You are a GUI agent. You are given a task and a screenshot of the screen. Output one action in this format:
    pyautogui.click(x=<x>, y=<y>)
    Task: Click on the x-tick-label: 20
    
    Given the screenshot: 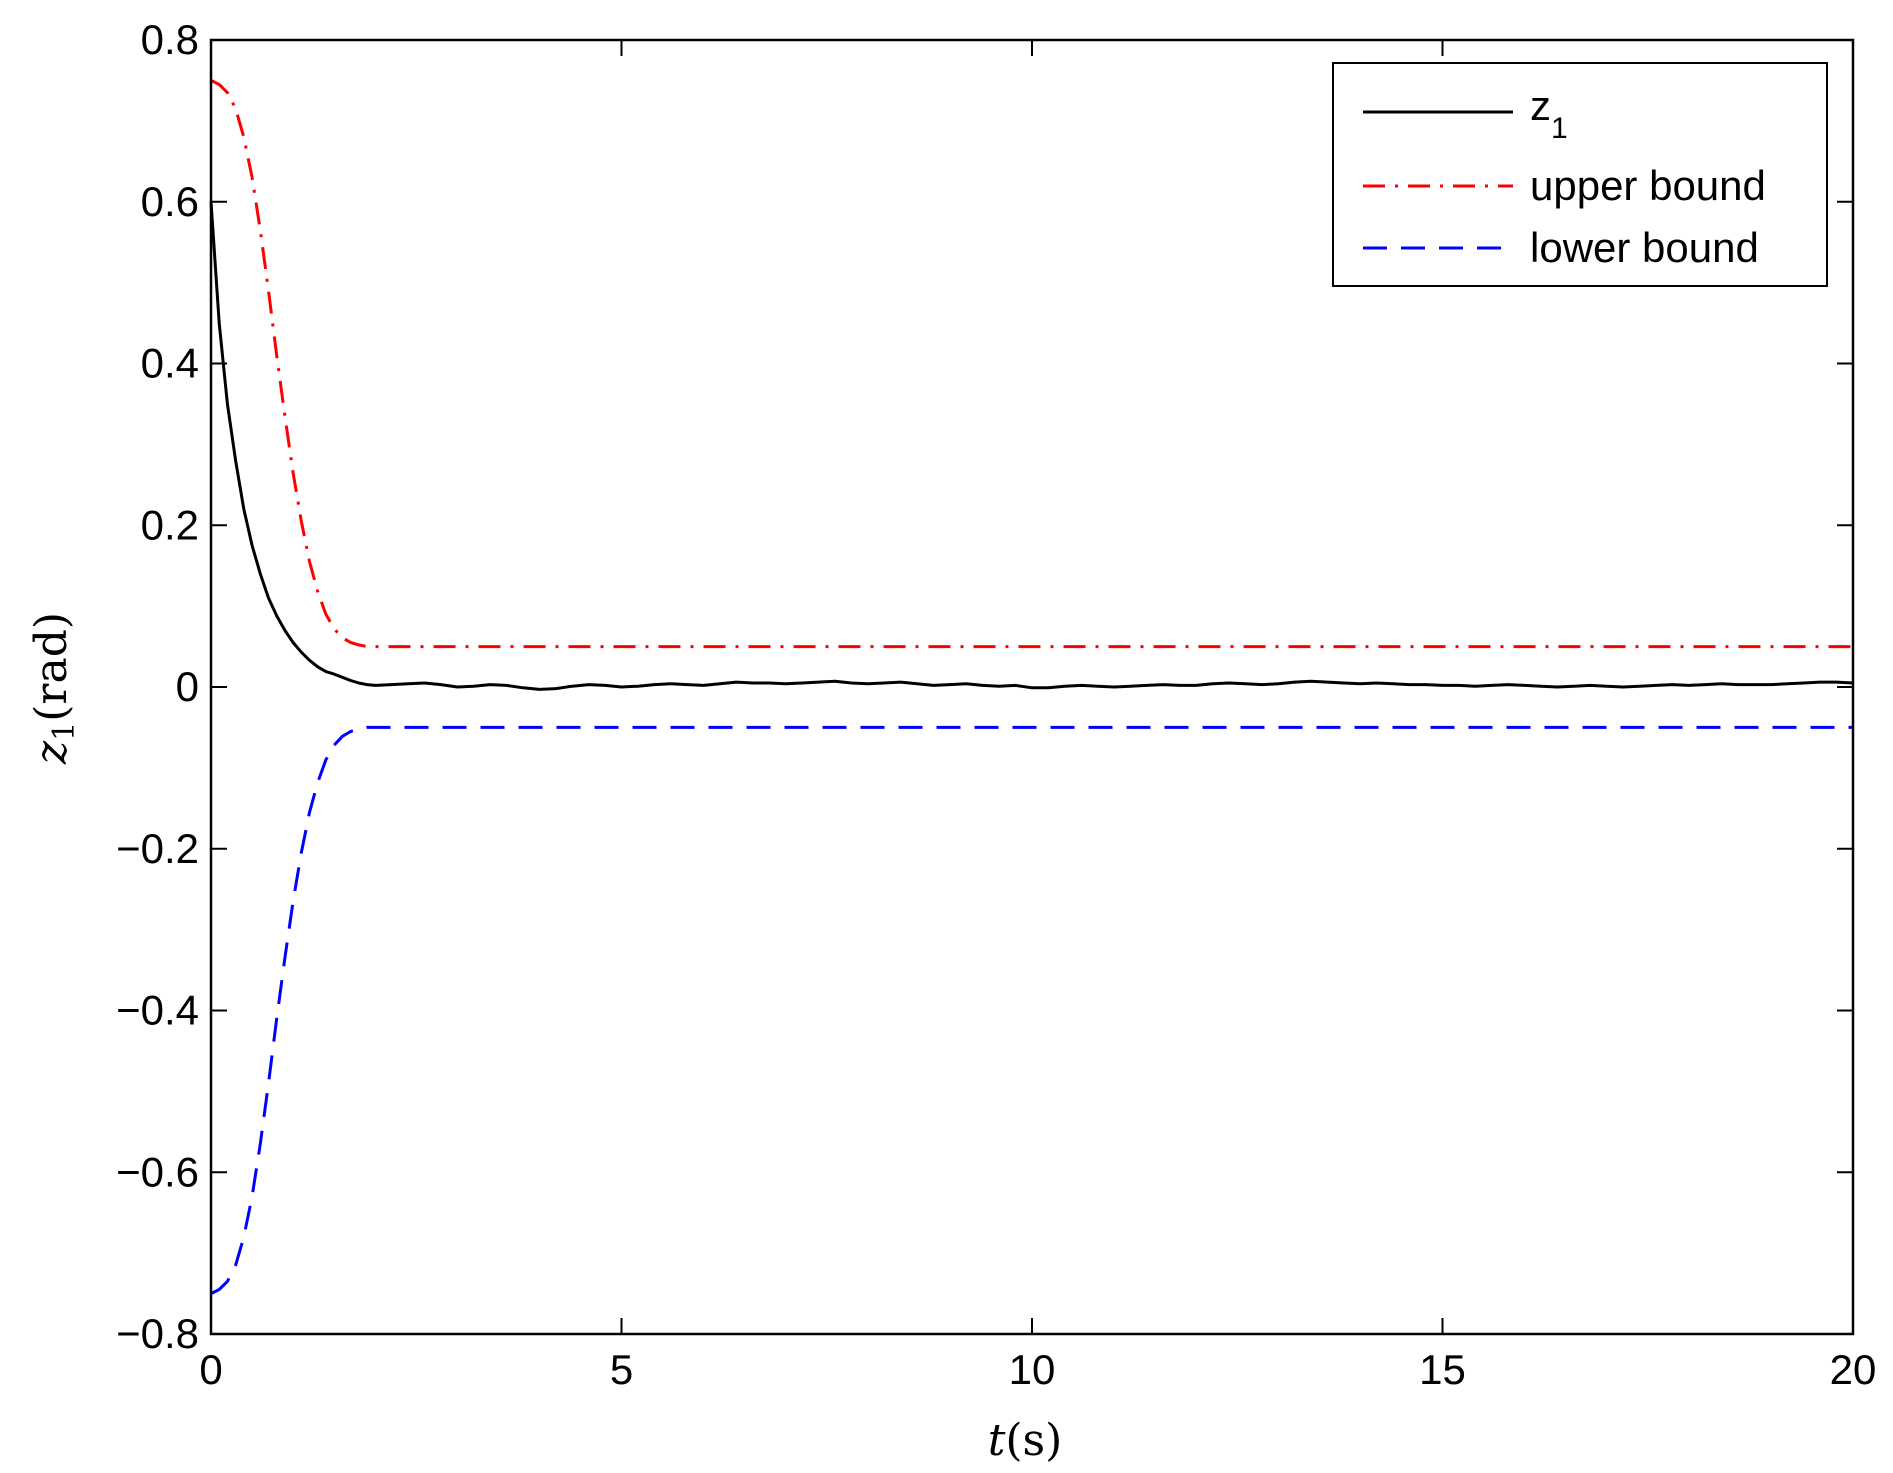 What is the action you would take?
    pyautogui.click(x=1853, y=1369)
    